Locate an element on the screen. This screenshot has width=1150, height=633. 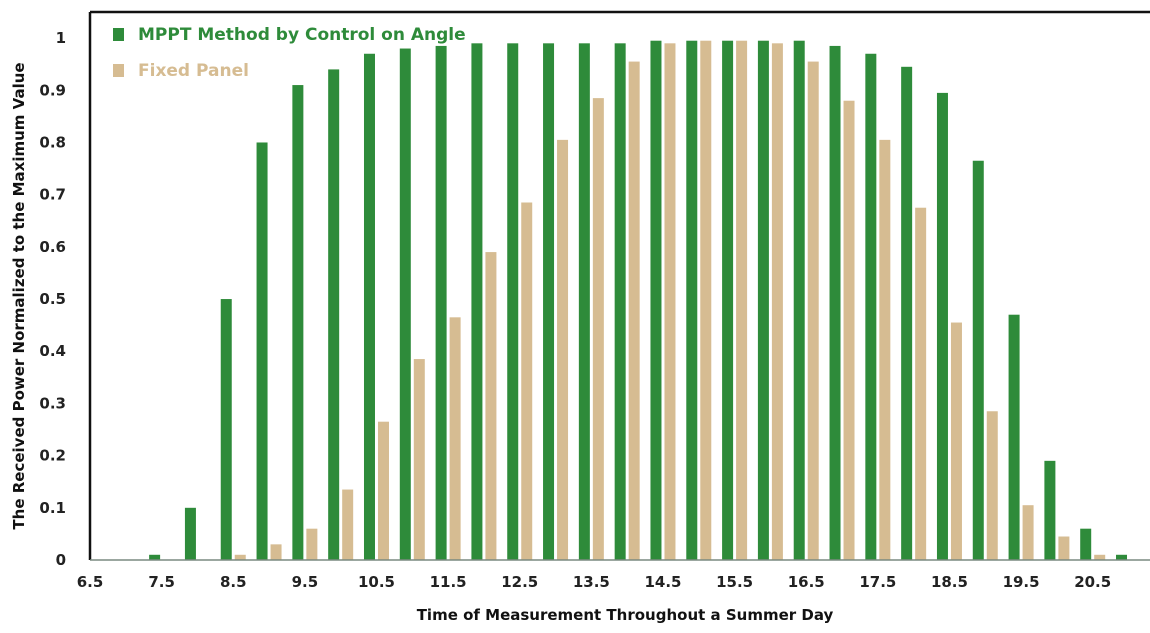
legend-item-mppt: MPPT Method by Control on Angle is located at coordinates (289, 35).